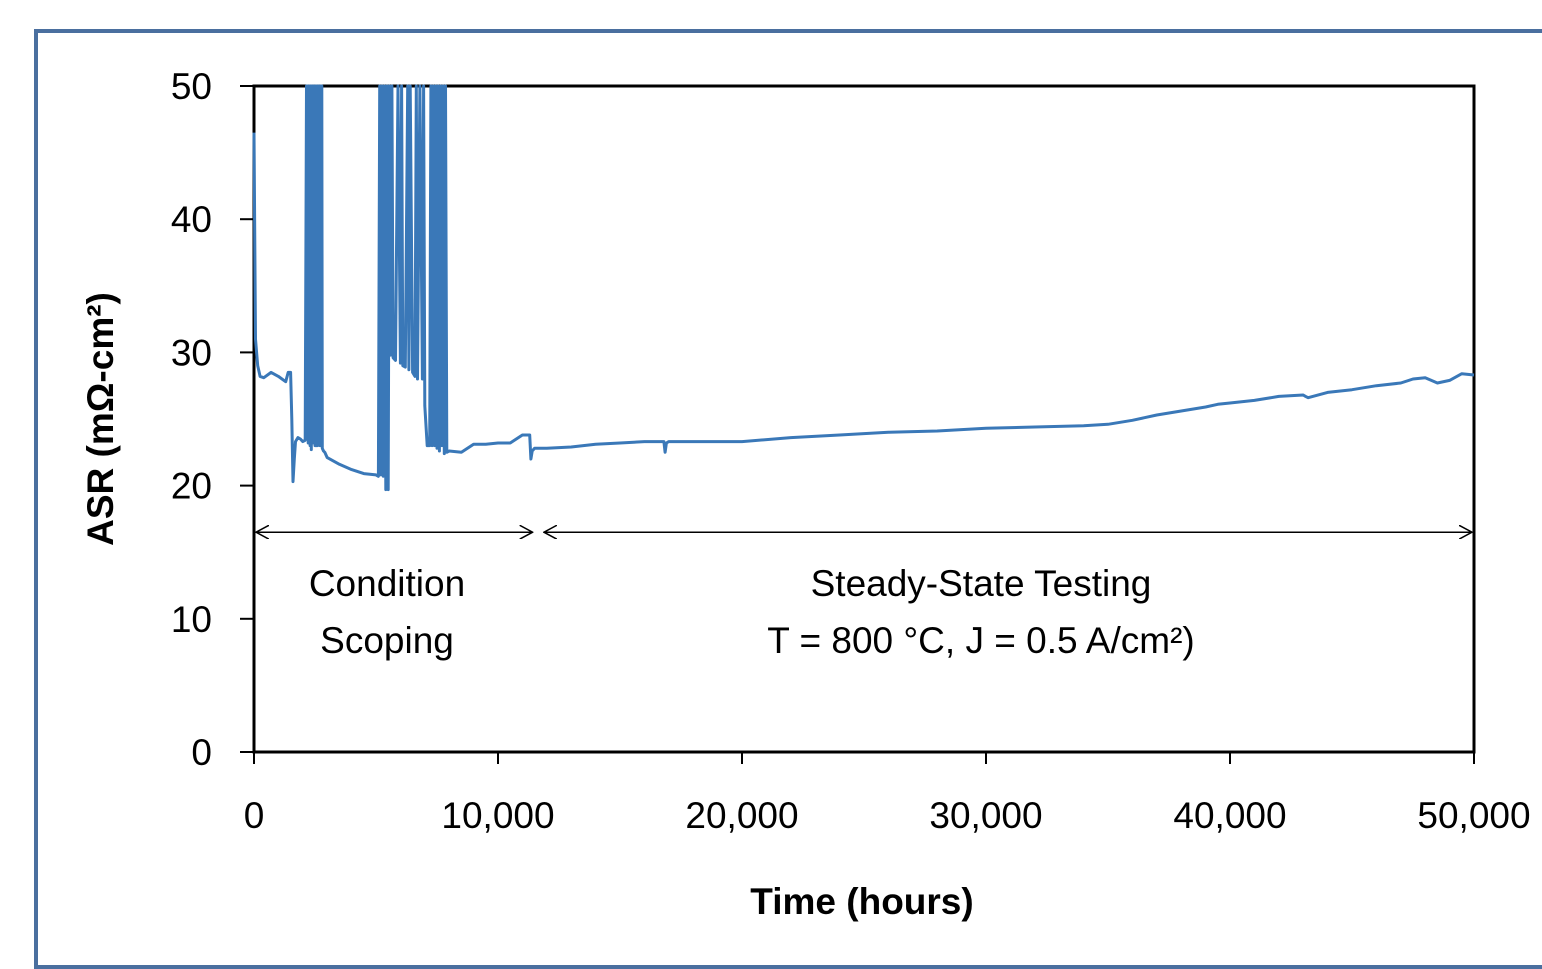 The width and height of the screenshot is (1542, 969). Describe the element at coordinates (387, 640) in the screenshot. I see `condition-scoping-label-line2: Scoping` at that location.